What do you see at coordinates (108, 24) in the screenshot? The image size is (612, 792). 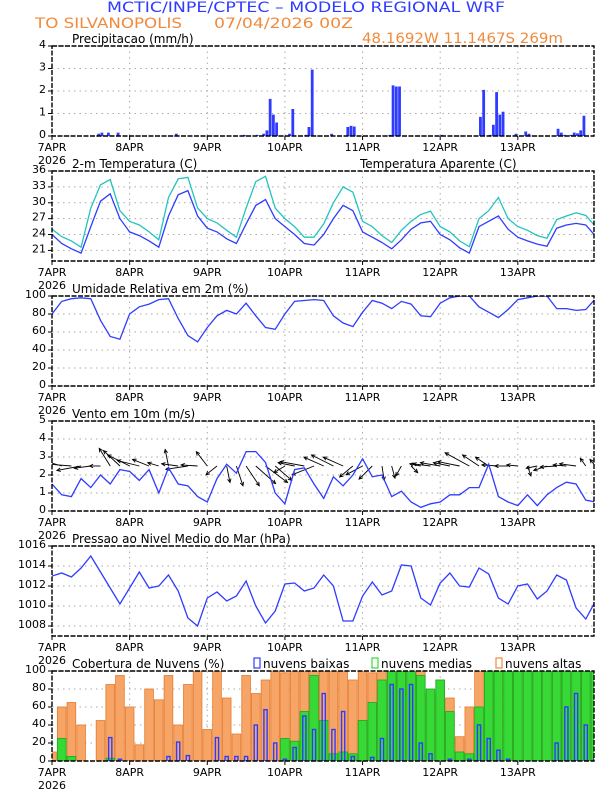 I see `header-location: TO SILVANOPOLIS` at bounding box center [108, 24].